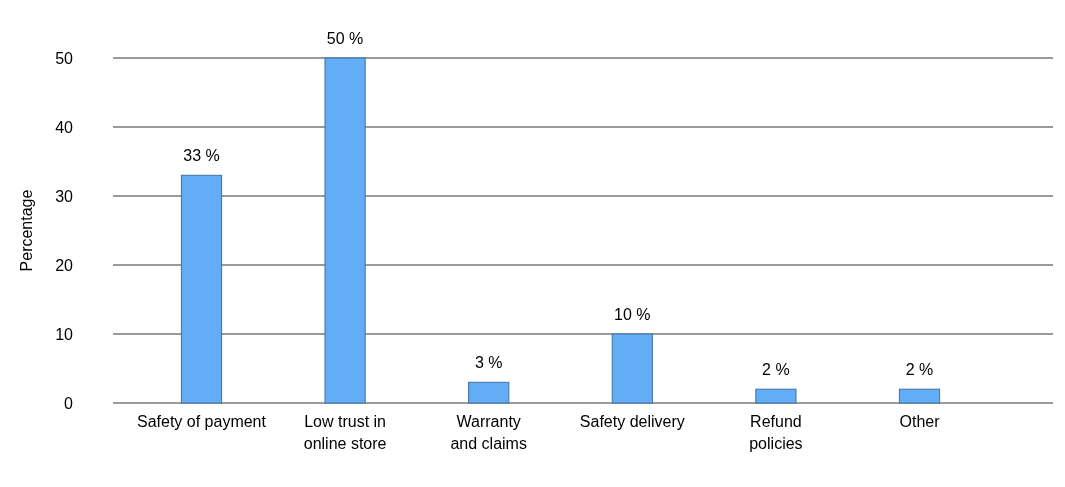  What do you see at coordinates (776, 432) in the screenshot?
I see `x-tick-label: Refund policies` at bounding box center [776, 432].